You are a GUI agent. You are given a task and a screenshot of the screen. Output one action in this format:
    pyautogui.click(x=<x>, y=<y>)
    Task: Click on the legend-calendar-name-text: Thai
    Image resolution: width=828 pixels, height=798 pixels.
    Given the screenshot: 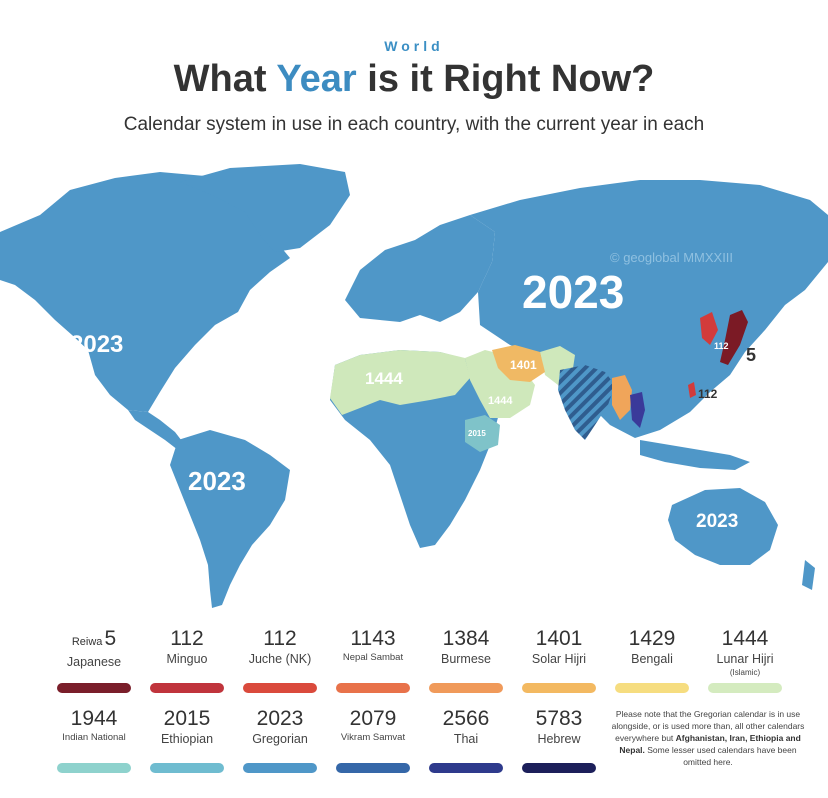 What is the action you would take?
    pyautogui.click(x=466, y=739)
    